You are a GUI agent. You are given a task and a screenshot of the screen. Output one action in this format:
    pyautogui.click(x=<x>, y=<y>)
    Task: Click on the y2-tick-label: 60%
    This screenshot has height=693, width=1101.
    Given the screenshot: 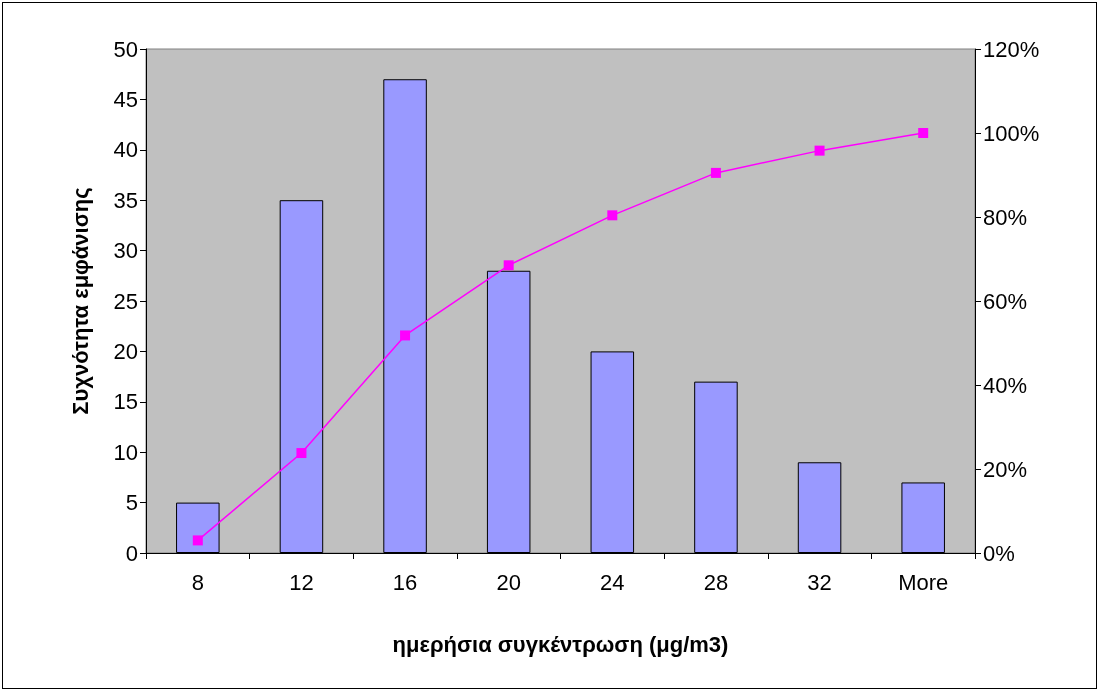 What is the action you would take?
    pyautogui.click(x=1005, y=301)
    